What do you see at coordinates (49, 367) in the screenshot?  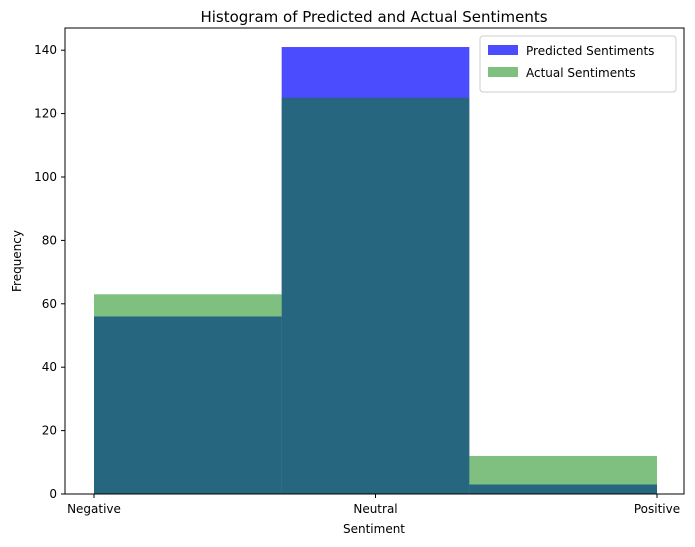 I see `y-tick-label: 40` at bounding box center [49, 367].